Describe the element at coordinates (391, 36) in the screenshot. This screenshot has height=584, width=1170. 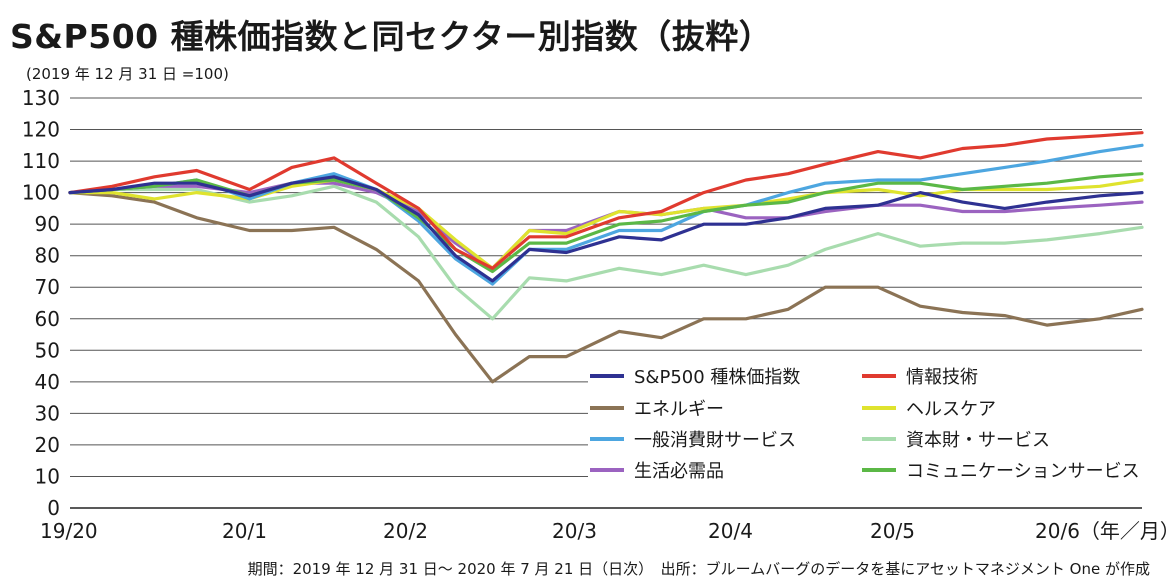
I see `chart-title: S&P500 種株価指数と同セクター別指数（抜粋）` at that location.